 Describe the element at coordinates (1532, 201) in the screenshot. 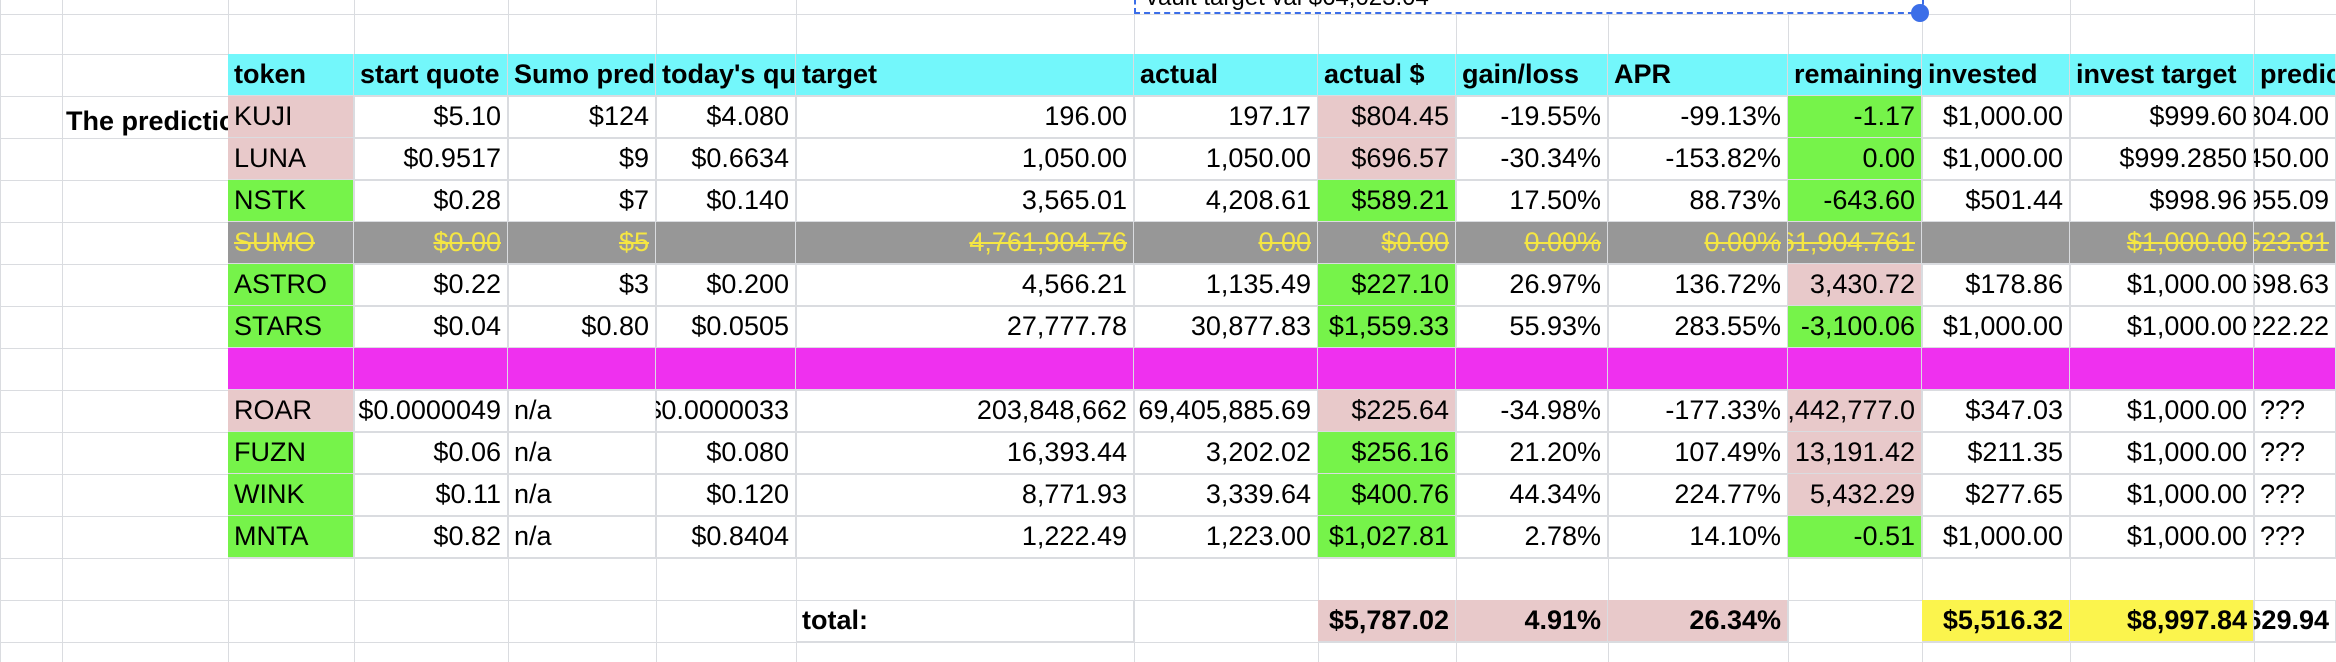

I see `value-cell: 17.50%` at that location.